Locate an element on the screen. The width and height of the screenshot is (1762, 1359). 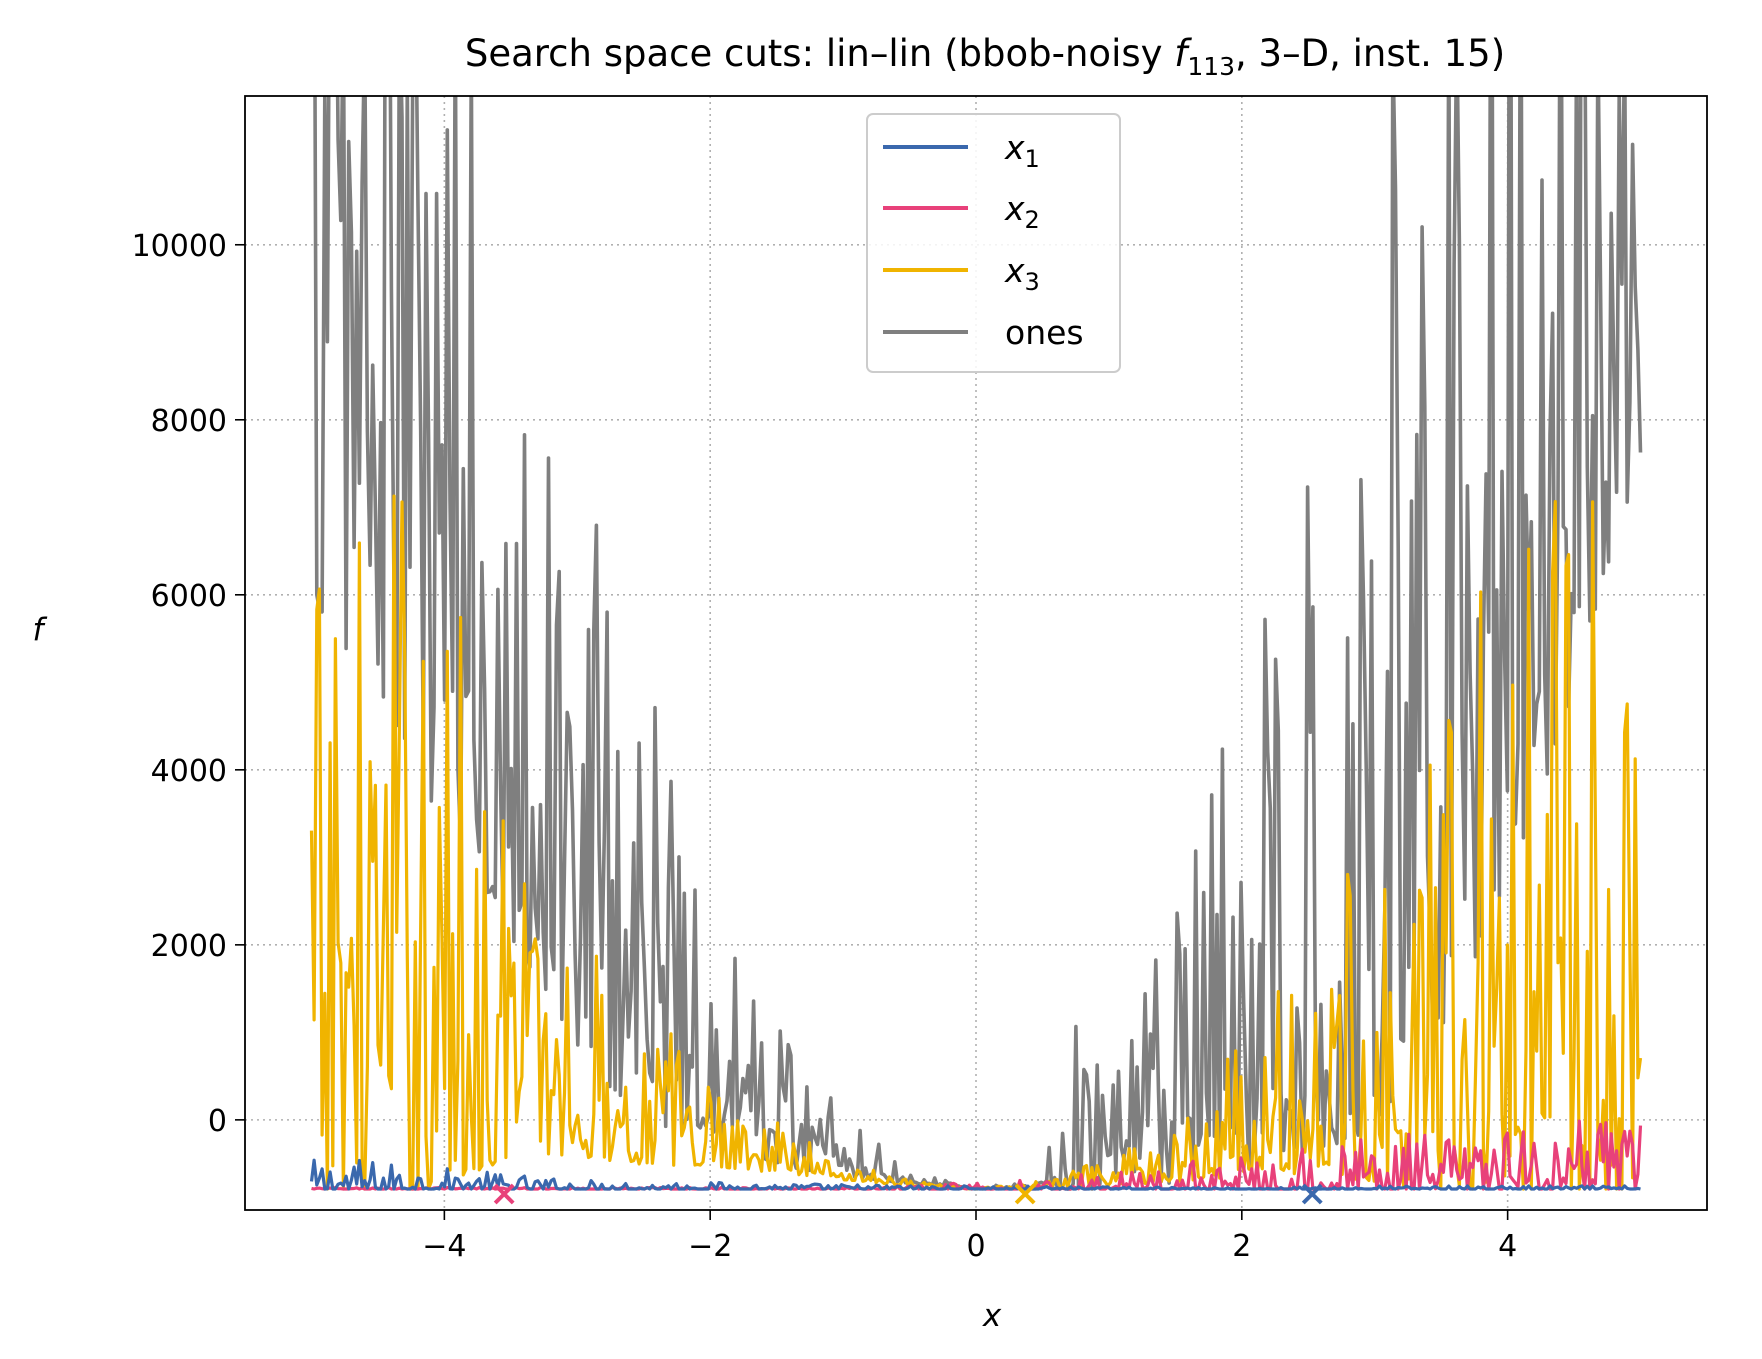
y-tick-label: 6000 is located at coordinates (189, 596).